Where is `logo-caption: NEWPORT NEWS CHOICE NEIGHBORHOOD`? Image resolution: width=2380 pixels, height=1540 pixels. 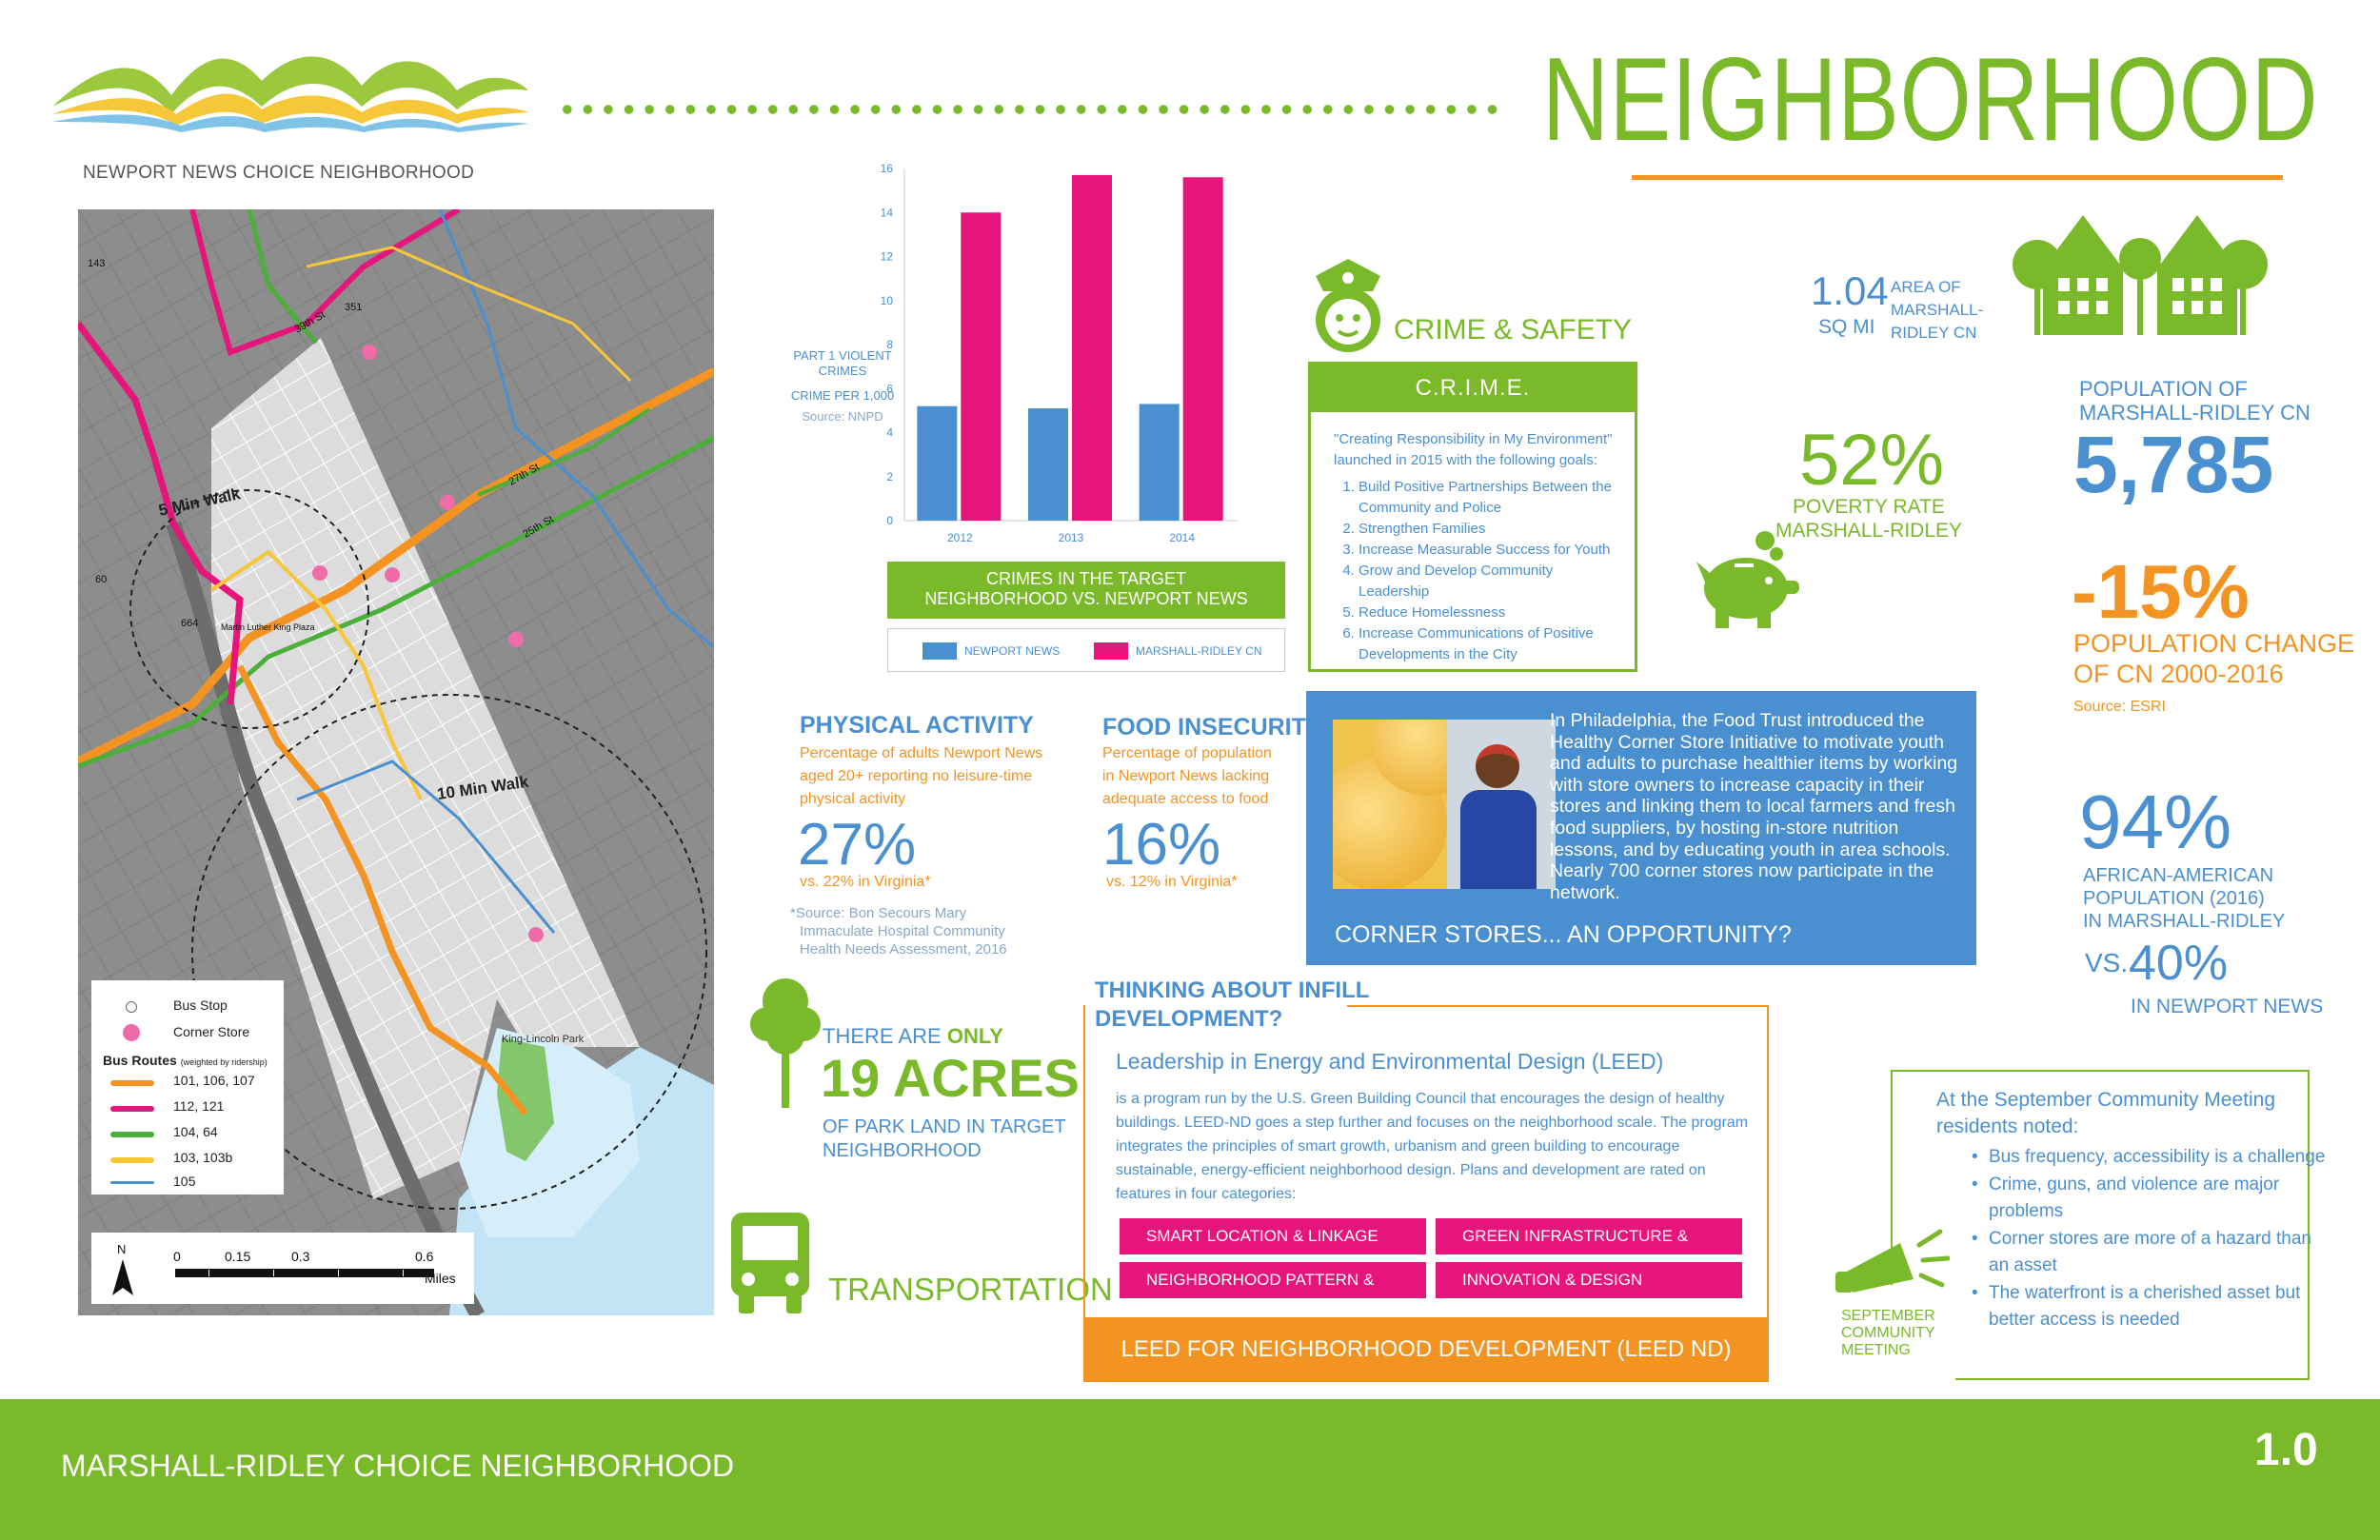 logo-caption: NEWPORT NEWS CHOICE NEIGHBORHOOD is located at coordinates (279, 173).